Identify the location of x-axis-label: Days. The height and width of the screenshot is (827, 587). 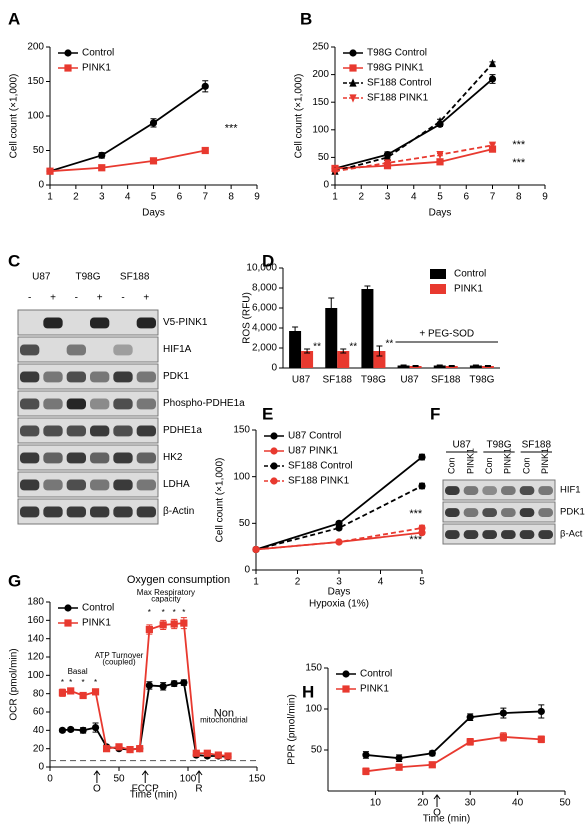
(153, 213).